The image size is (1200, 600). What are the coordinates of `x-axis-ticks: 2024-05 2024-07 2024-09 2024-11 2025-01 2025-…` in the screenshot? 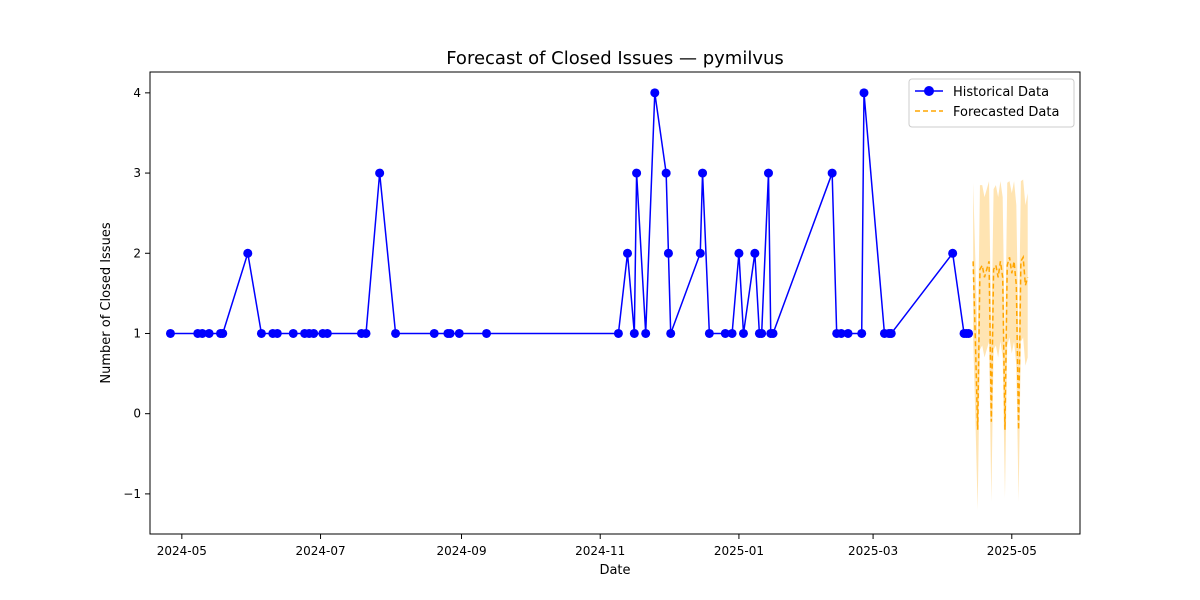 It's located at (597, 546).